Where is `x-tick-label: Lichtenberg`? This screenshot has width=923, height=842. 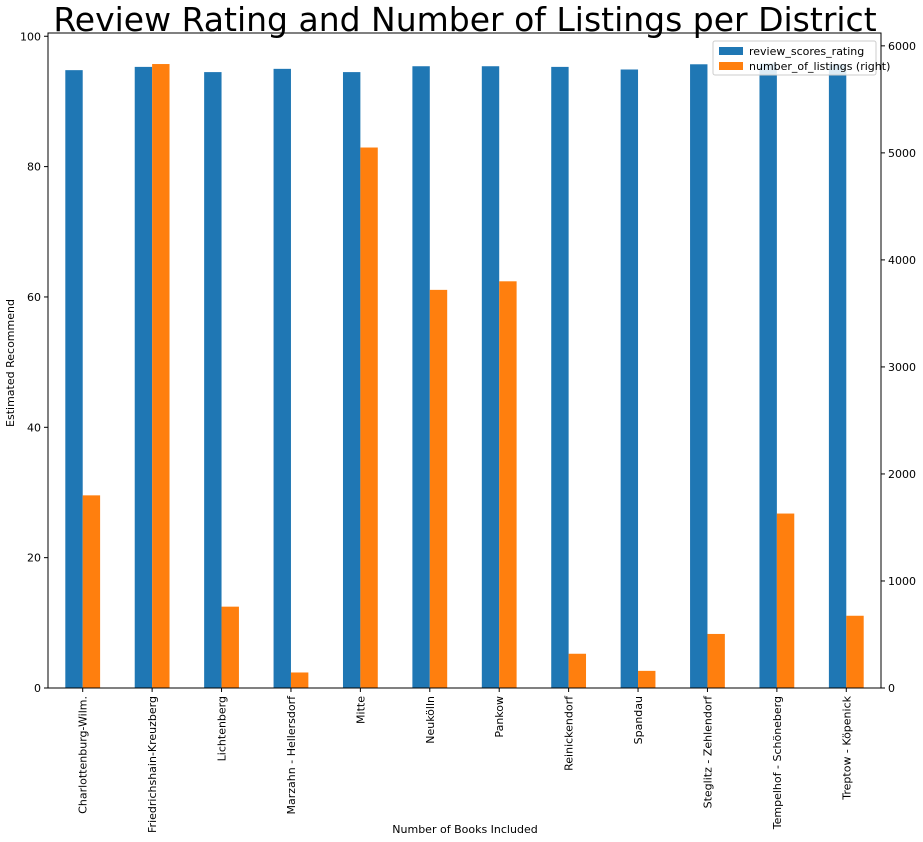 x-tick-label: Lichtenberg is located at coordinates (222, 728).